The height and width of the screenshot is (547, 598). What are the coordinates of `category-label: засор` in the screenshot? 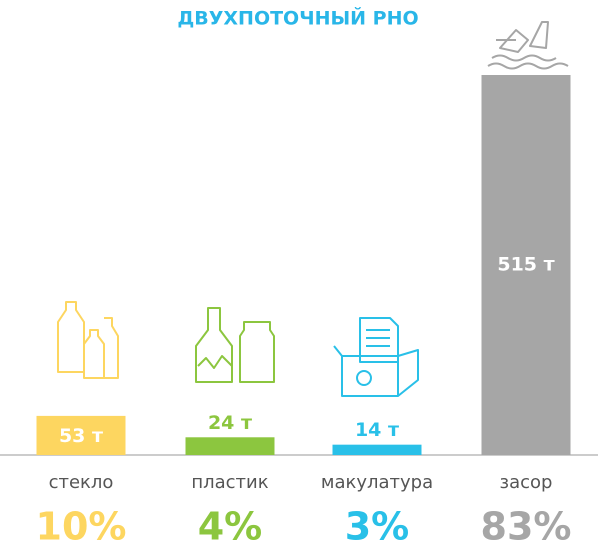 It's located at (526, 482).